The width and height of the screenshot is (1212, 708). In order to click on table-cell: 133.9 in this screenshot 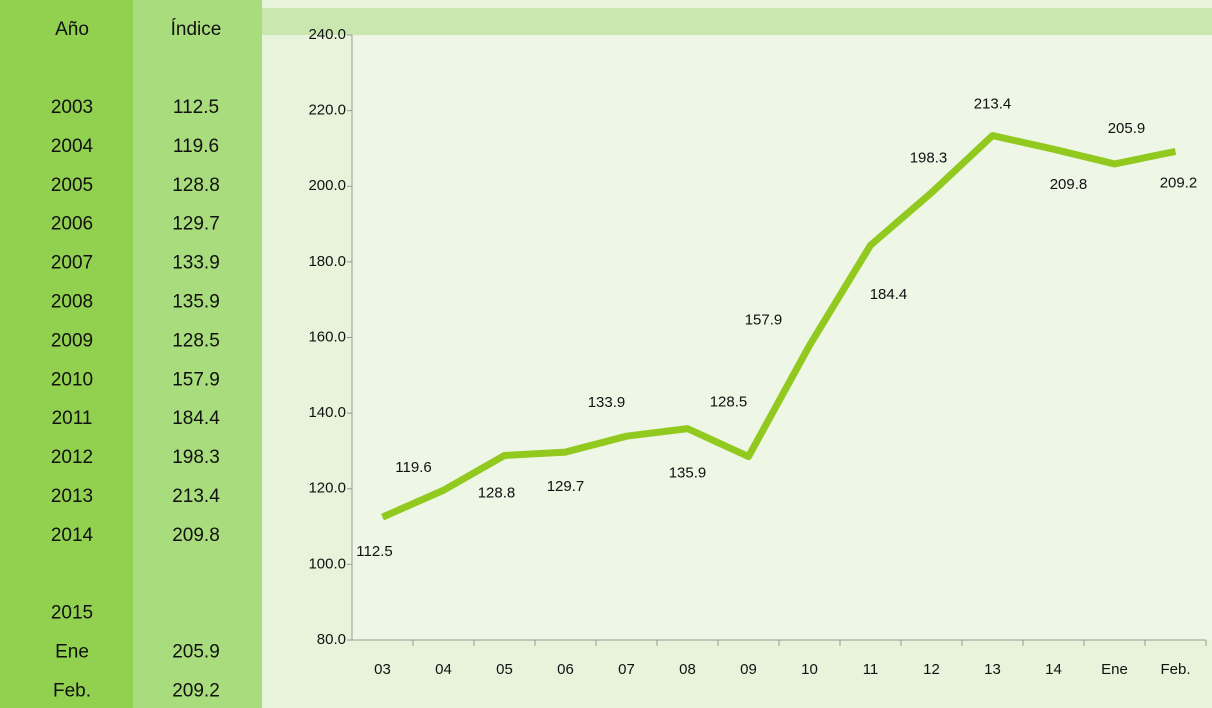, I will do `click(196, 263)`.